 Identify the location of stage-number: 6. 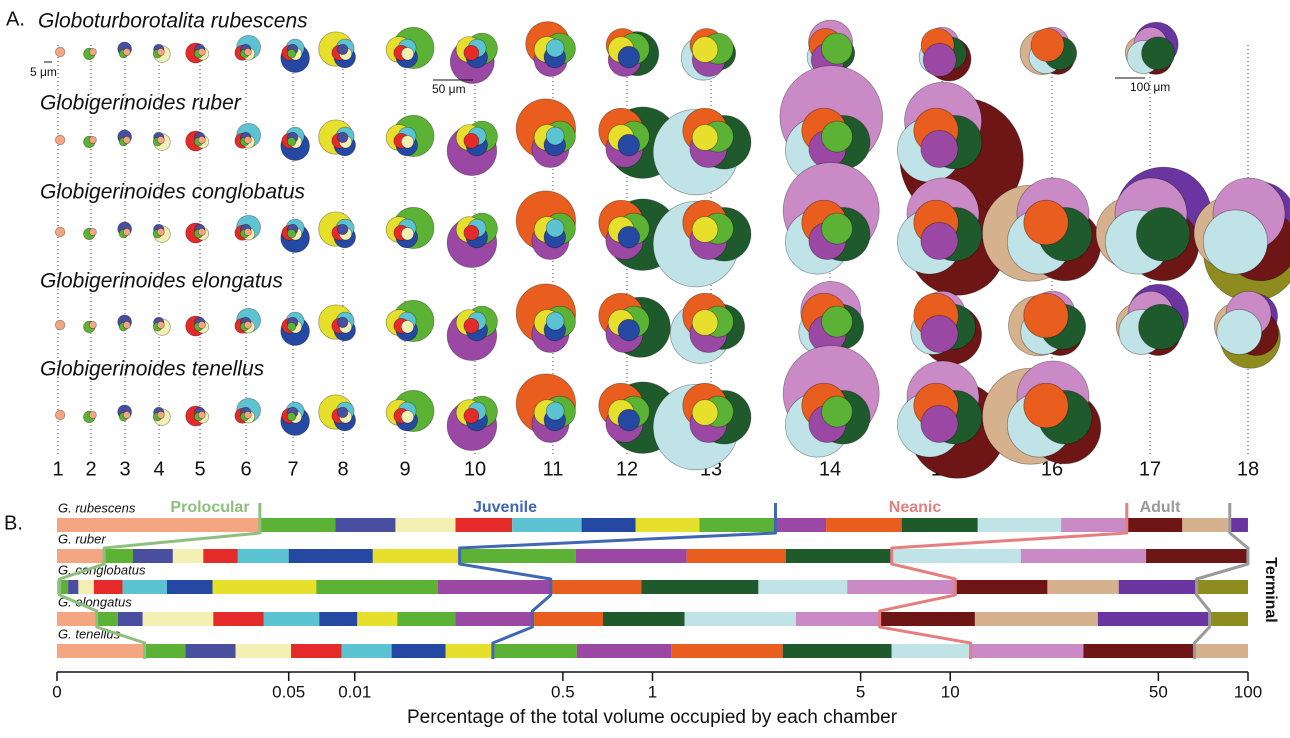
(245, 469).